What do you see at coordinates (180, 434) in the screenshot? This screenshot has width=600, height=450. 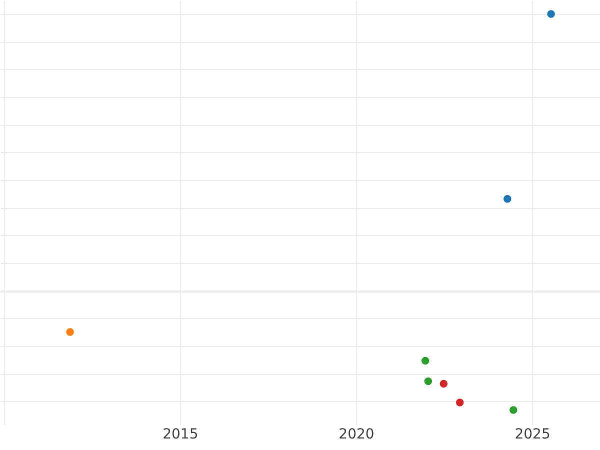 I see `x-tick-label: 2015` at bounding box center [180, 434].